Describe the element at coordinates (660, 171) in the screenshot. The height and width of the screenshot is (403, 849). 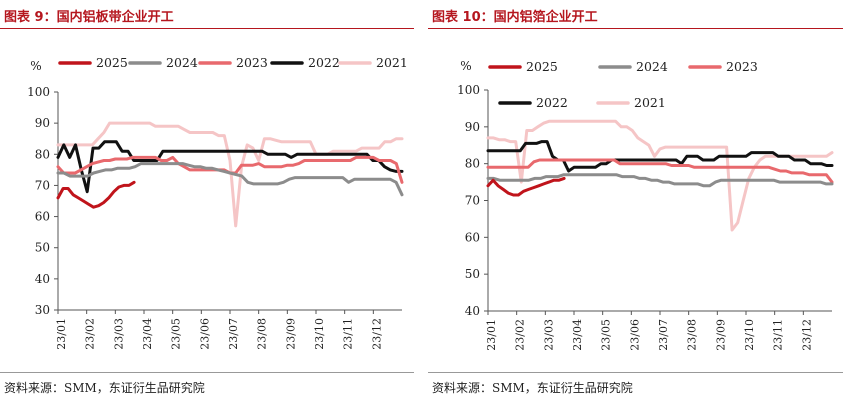
I see `series-line-2023` at that location.